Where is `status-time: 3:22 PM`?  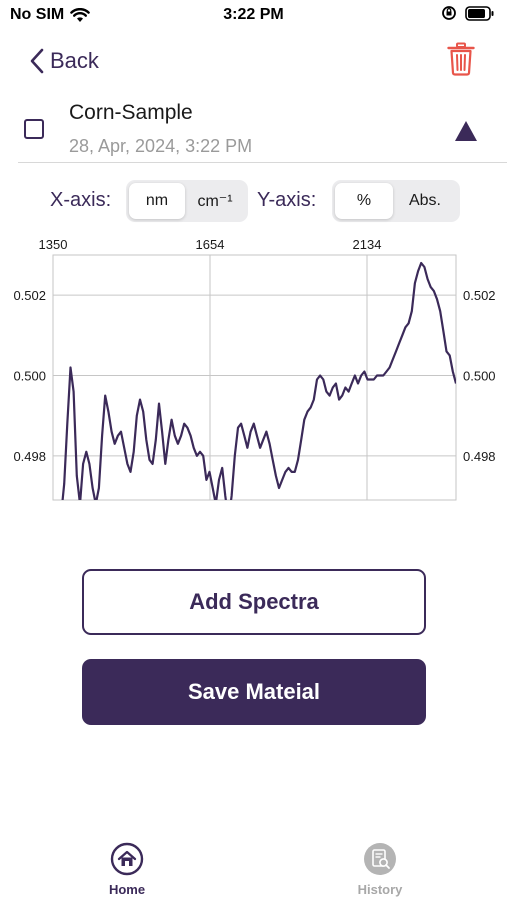 status-time: 3:22 PM is located at coordinates (253, 14).